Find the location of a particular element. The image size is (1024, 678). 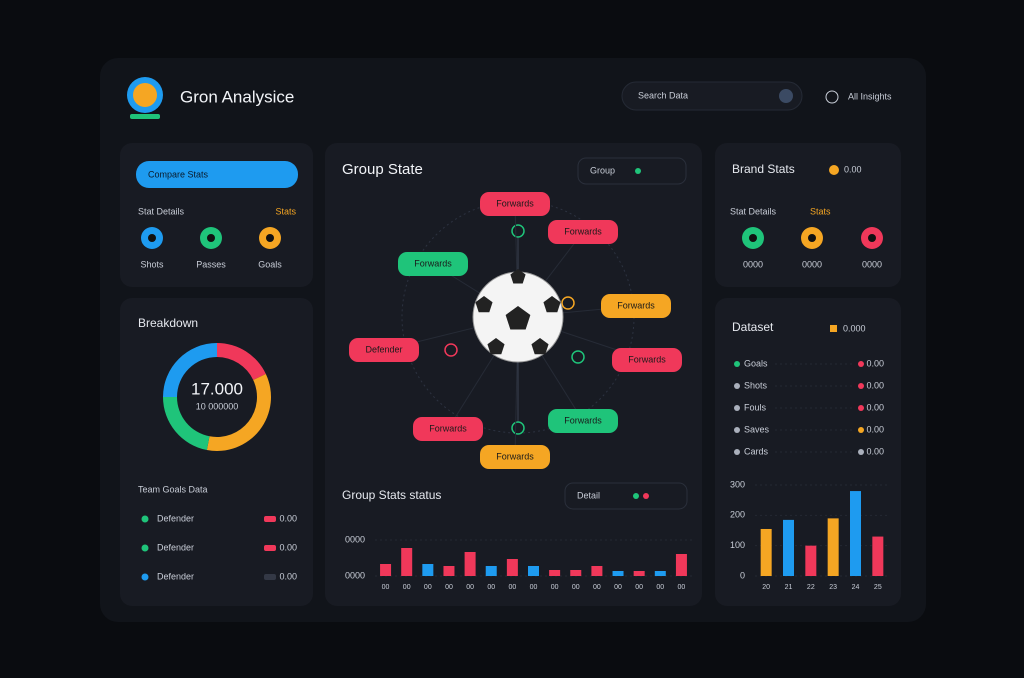

badge: 0.00 is located at coordinates (853, 169).